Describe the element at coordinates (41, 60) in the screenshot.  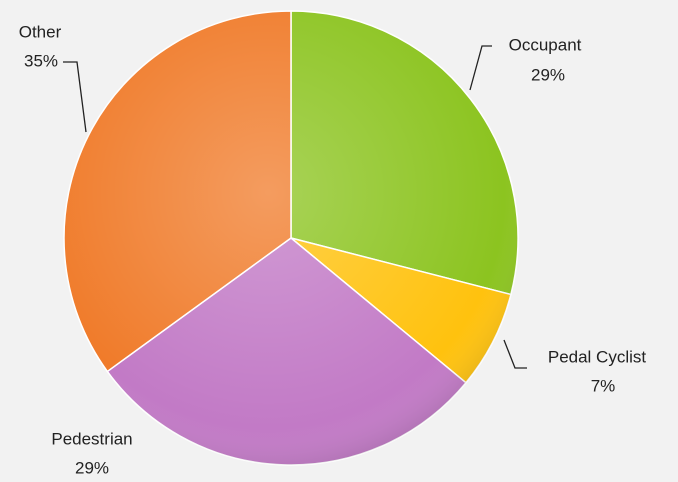
I see `value-label: 35%` at that location.